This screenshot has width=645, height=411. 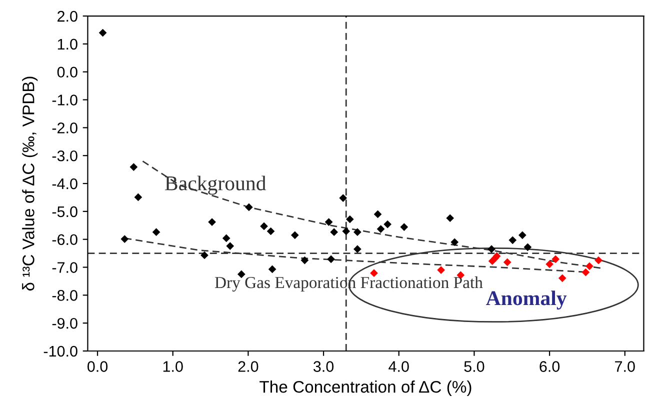 What do you see at coordinates (625, 366) in the screenshot?
I see `x-tick-label: 7.0` at bounding box center [625, 366].